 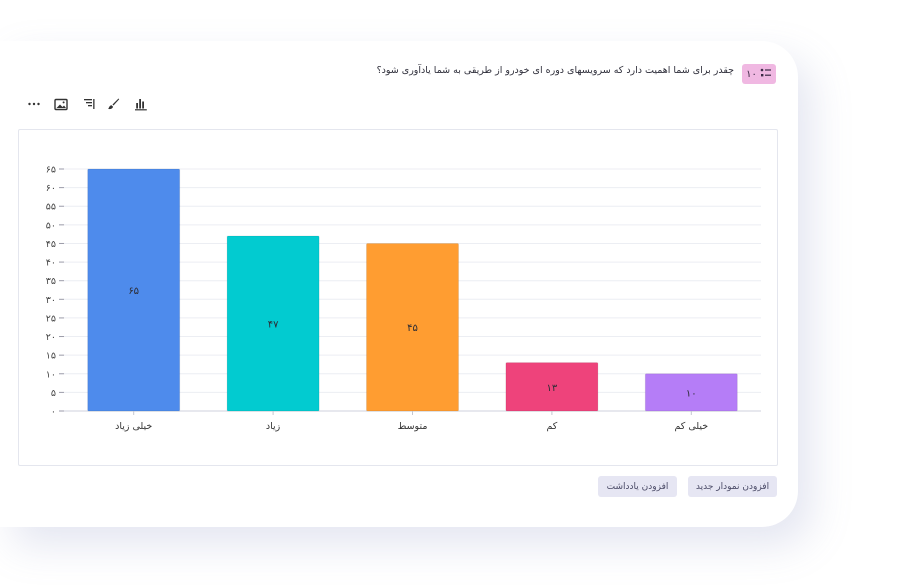 What do you see at coordinates (51, 300) in the screenshot?
I see `y-tick-label: ۳۰` at bounding box center [51, 300].